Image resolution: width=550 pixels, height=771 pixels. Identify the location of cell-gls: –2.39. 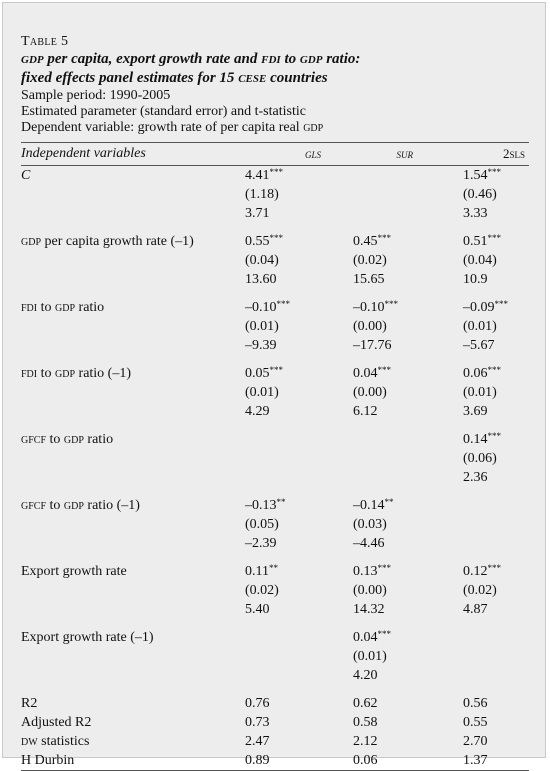
(289, 543).